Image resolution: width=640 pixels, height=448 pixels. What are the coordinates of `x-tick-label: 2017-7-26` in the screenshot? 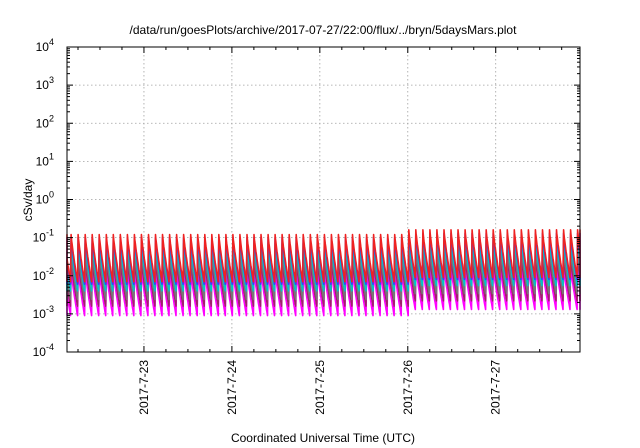 It's located at (408, 387).